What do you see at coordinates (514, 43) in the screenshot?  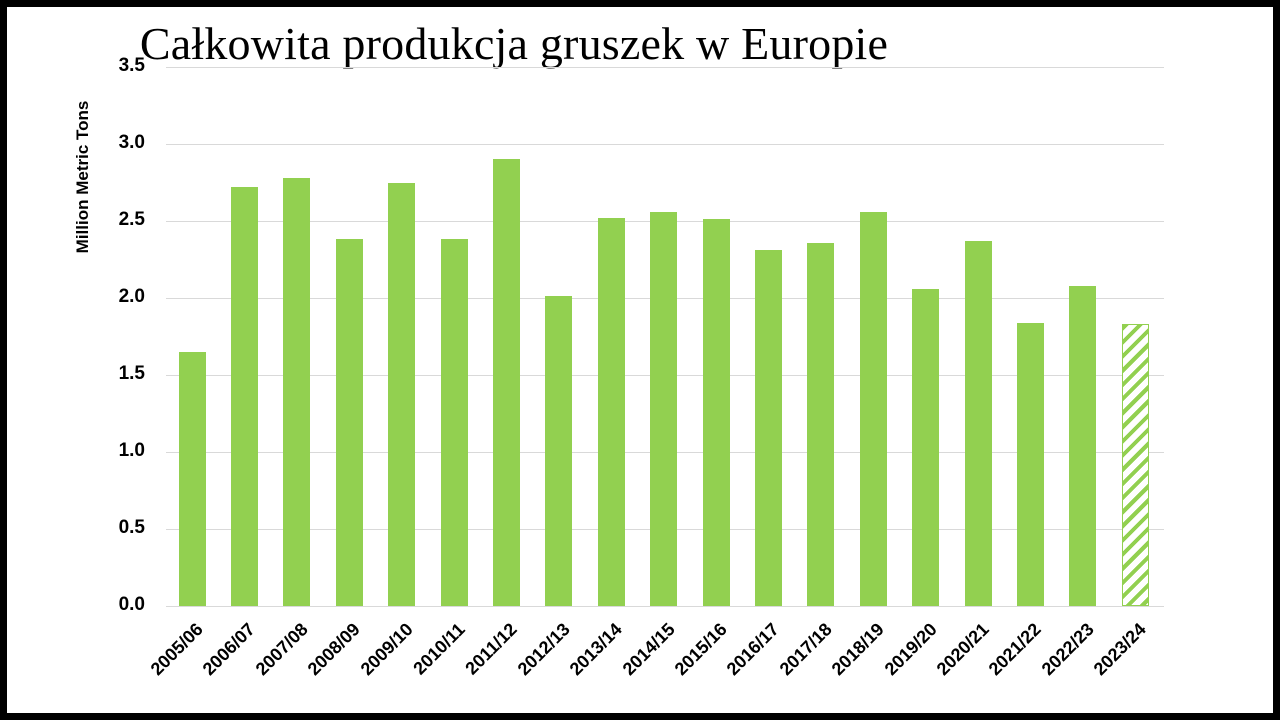 I see `chart-title-text: Całkowita produkcja gruszek w Europie` at bounding box center [514, 43].